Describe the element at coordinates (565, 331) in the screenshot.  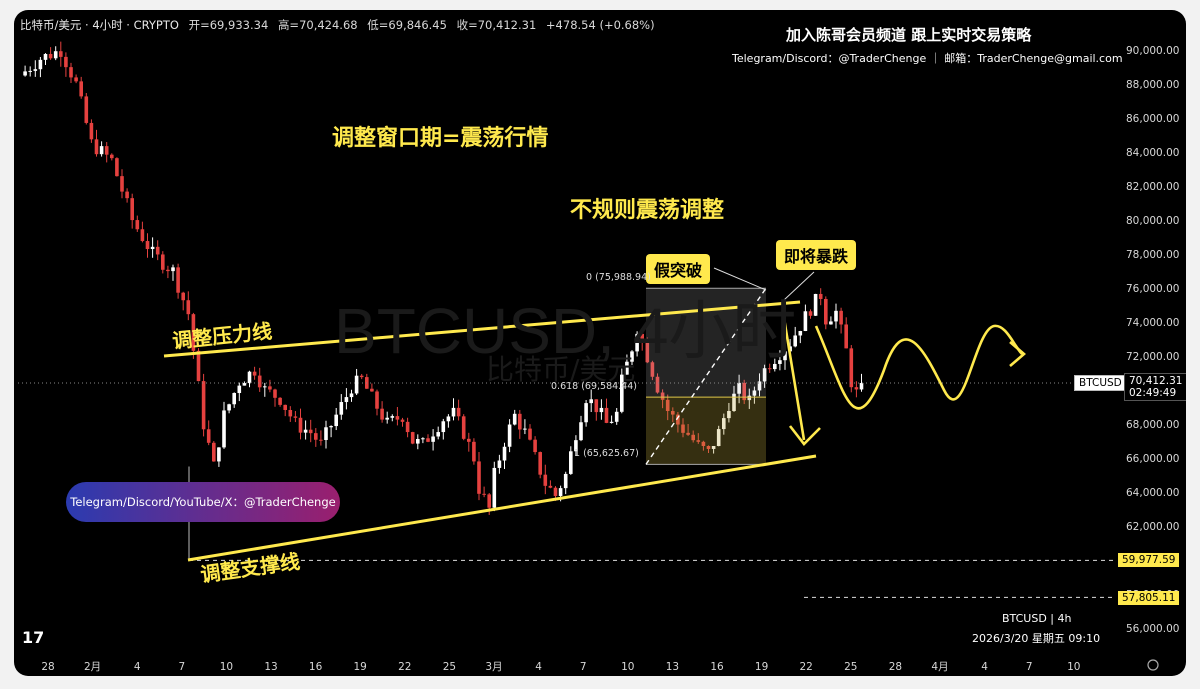
I see `watermark-symbol: BTCUSD, 4小时` at that location.